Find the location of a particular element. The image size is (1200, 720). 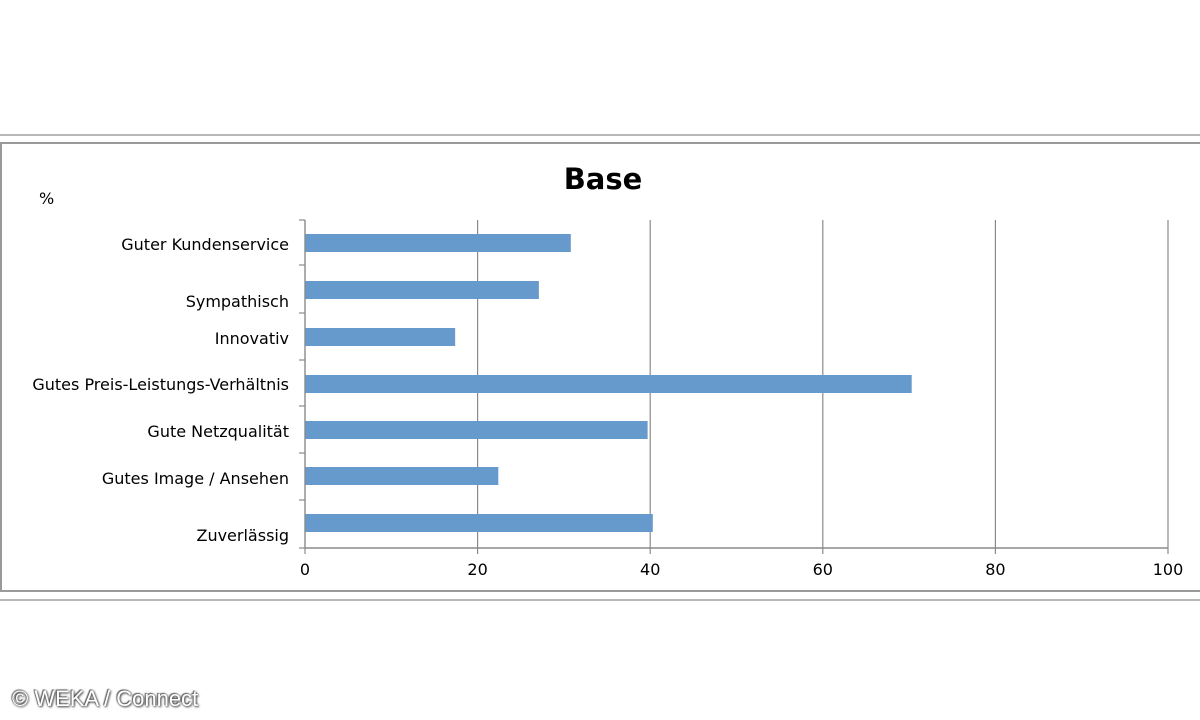

category-label: Gutes Preis-Leistungs-Verhältnis is located at coordinates (160, 384).